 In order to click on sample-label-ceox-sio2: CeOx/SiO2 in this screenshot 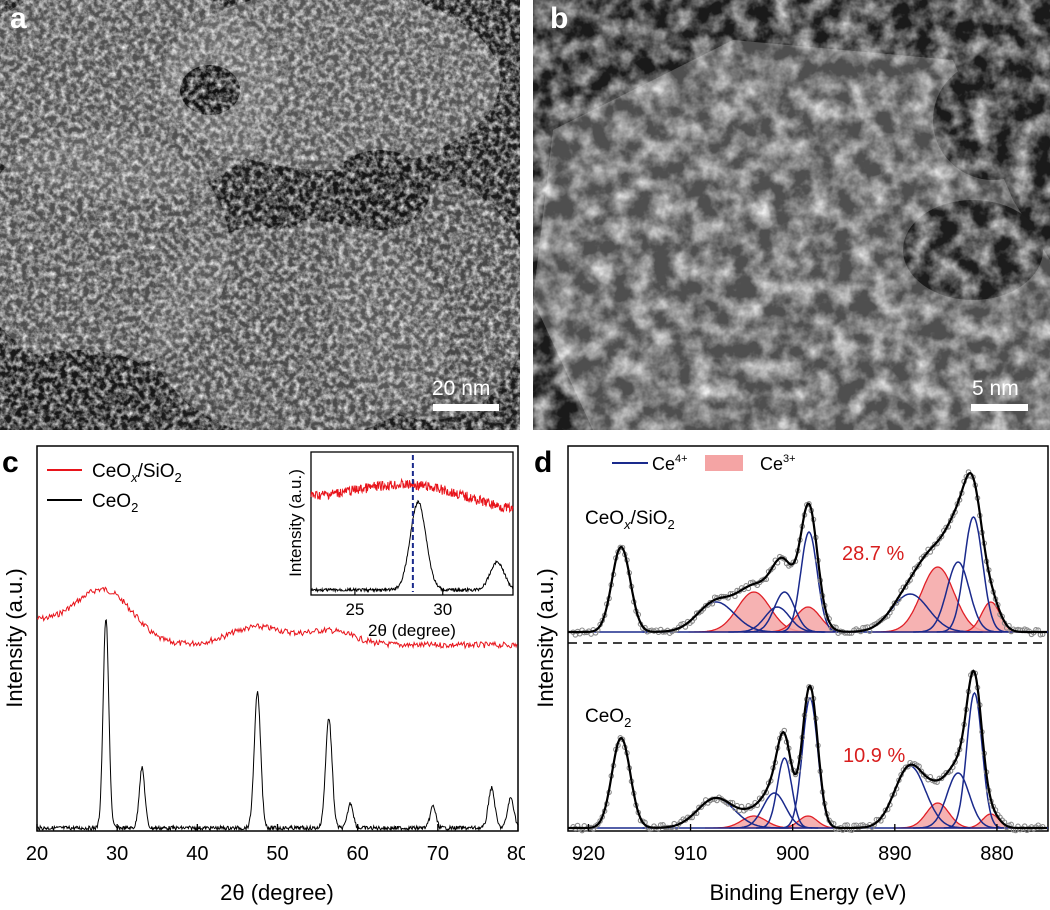, I will do `click(630, 520)`.